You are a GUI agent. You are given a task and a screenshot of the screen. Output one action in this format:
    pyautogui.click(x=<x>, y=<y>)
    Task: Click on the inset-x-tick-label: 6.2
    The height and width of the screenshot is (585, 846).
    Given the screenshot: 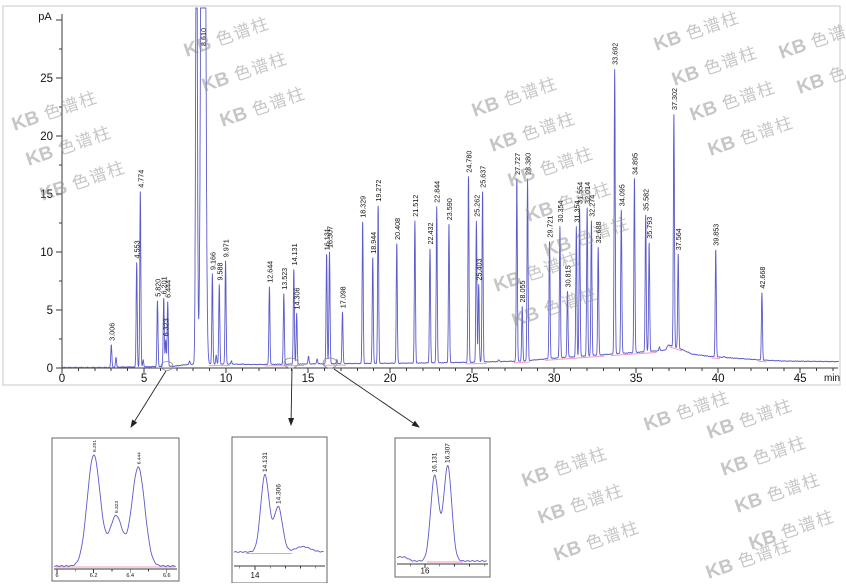 What is the action you would take?
    pyautogui.click(x=94, y=576)
    